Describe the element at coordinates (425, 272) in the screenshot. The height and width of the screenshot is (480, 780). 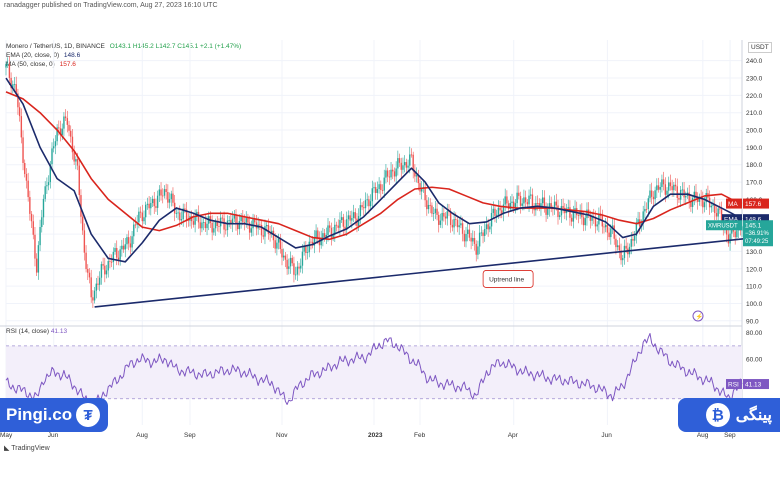
I see `uptrend-line` at that location.